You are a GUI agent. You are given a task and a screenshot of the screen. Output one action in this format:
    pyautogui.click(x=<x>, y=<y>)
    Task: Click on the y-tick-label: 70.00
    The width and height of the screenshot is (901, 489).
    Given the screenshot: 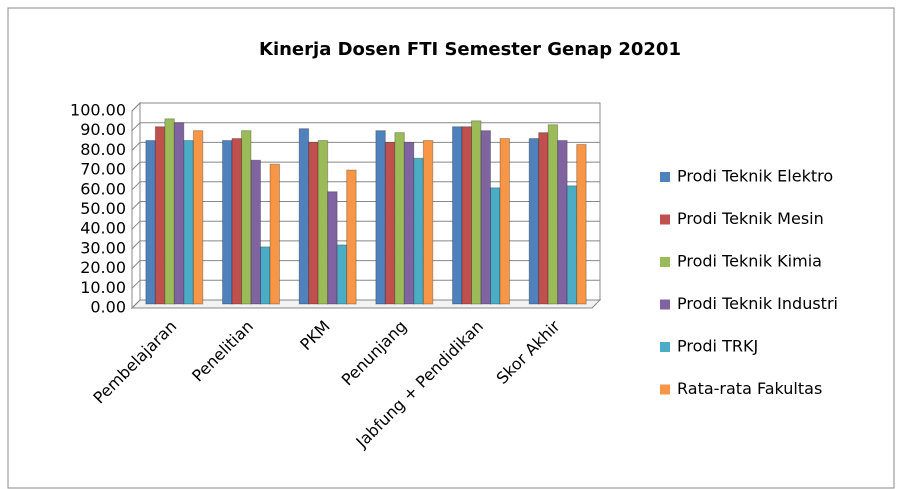 What is the action you would take?
    pyautogui.click(x=103, y=169)
    